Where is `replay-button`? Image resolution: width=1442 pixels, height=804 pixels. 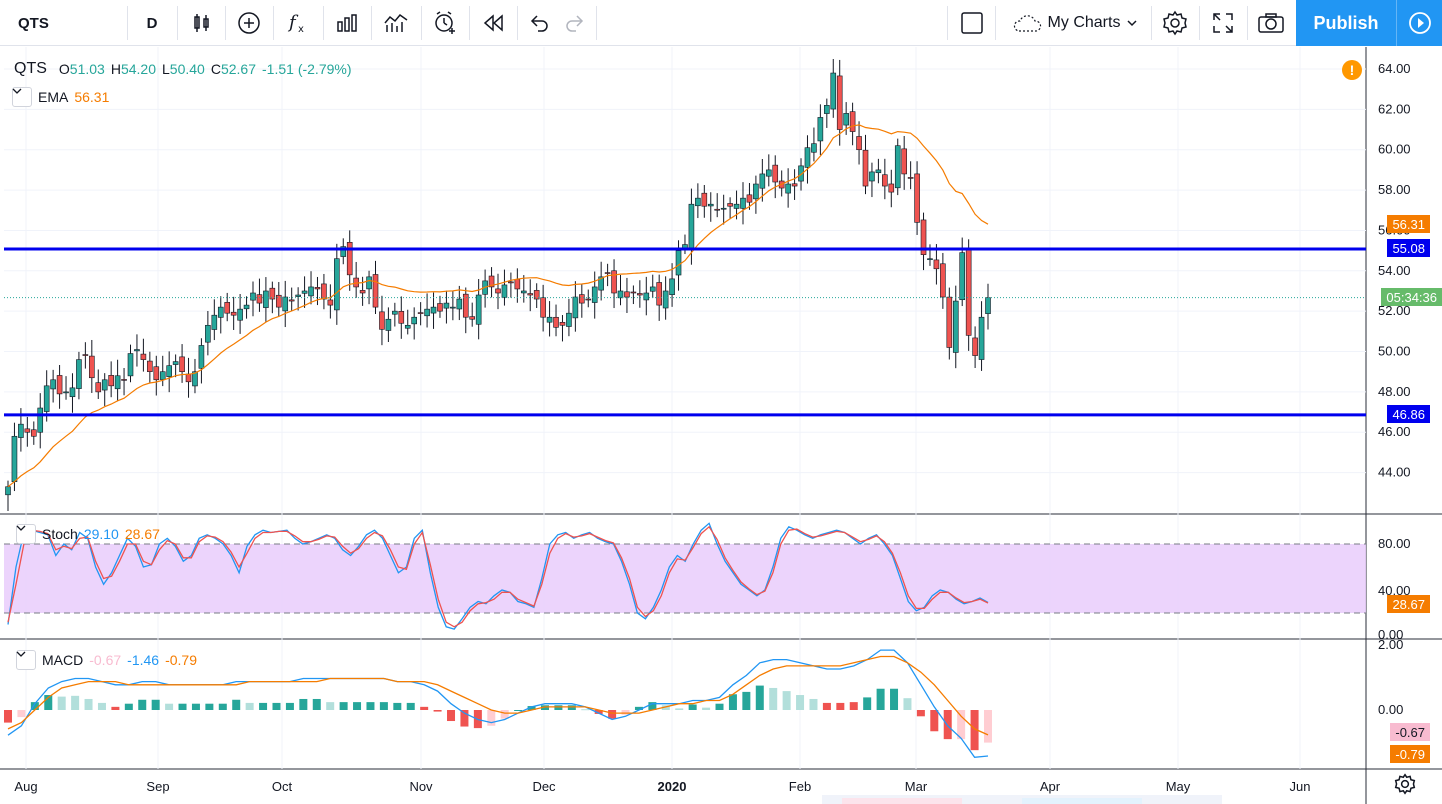 replay-button is located at coordinates (493, 23).